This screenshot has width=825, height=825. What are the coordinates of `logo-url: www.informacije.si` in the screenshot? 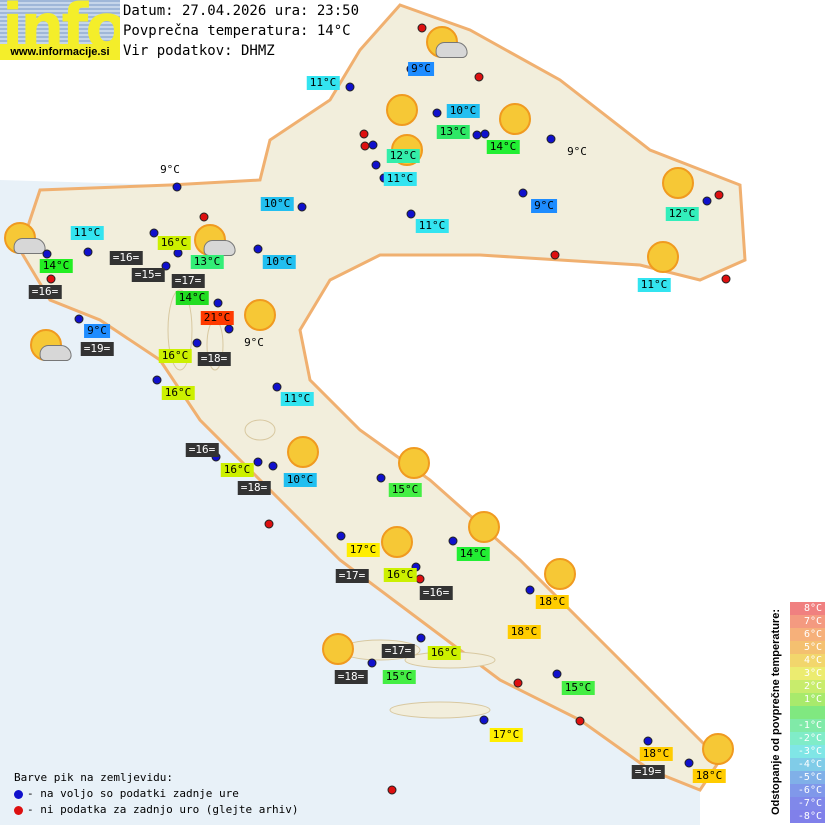 It's located at (60, 52).